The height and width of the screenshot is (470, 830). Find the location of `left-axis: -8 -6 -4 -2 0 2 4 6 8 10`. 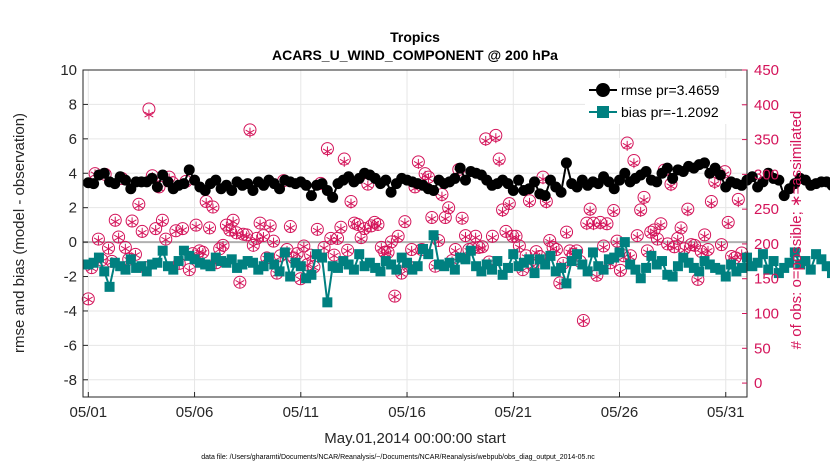

left-axis: -8 -6 -4 -2 0 2 4 6 8 10 is located at coordinates (74, 225).